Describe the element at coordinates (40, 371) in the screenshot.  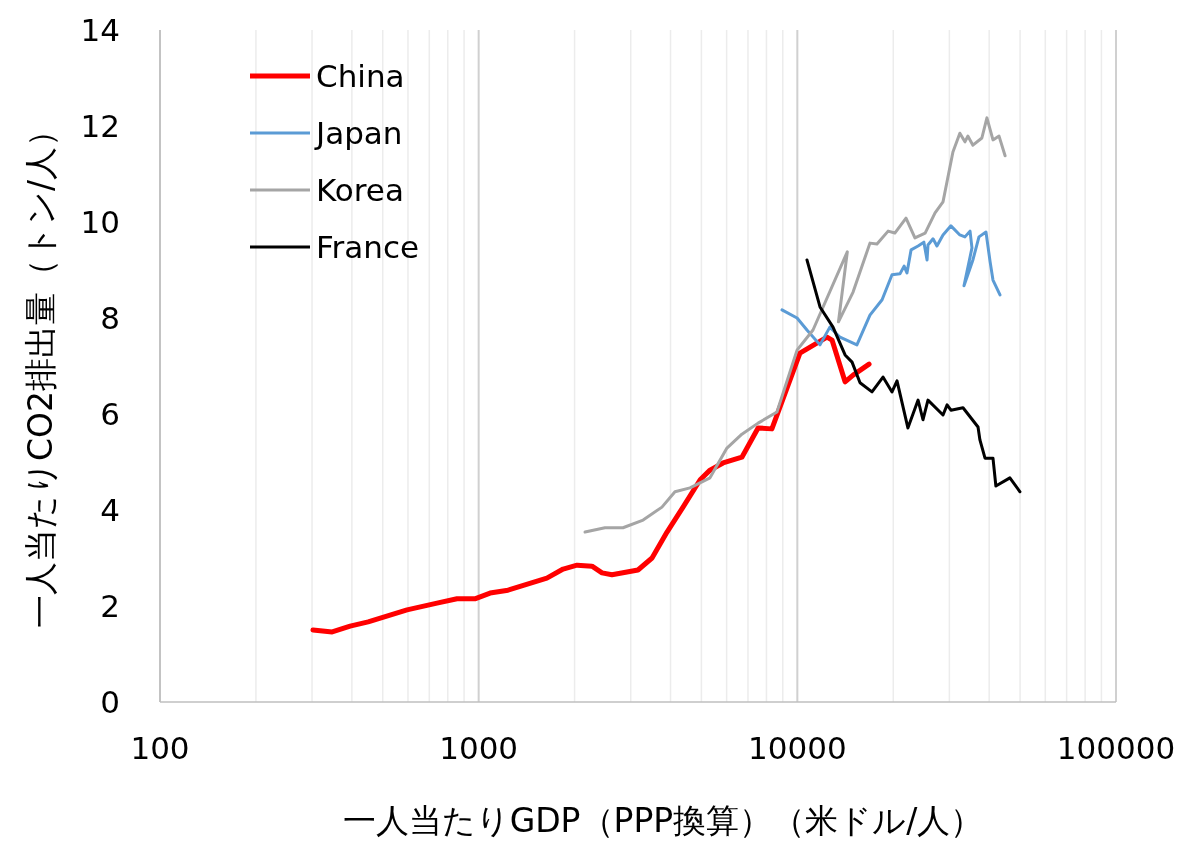
I see `y-axis-title: 一人当たりCO2排出量（トン/人）` at that location.